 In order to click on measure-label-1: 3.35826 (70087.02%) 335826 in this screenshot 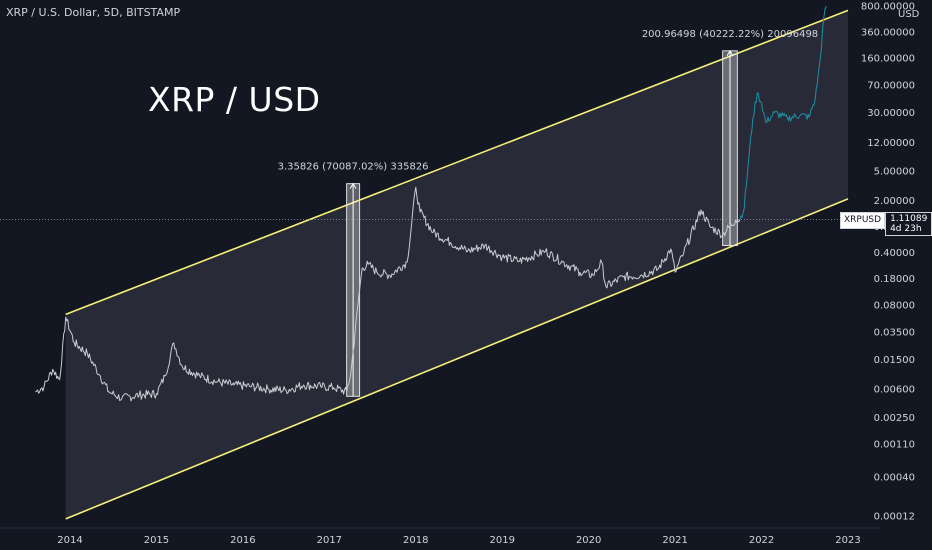, I will do `click(353, 167)`.